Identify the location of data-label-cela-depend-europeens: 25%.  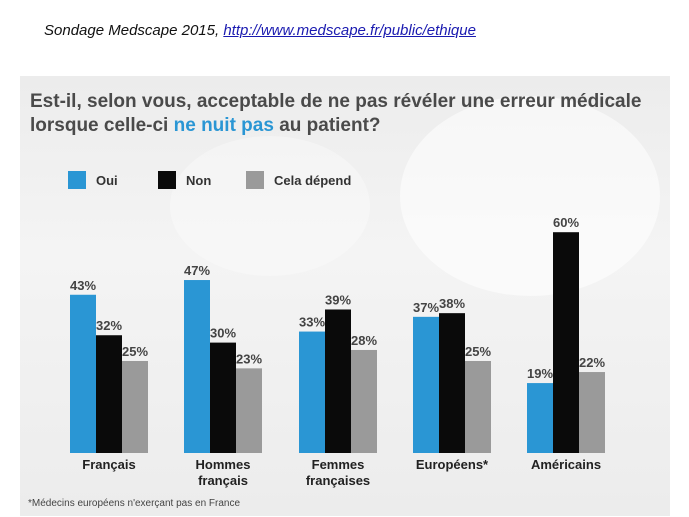
(478, 351).